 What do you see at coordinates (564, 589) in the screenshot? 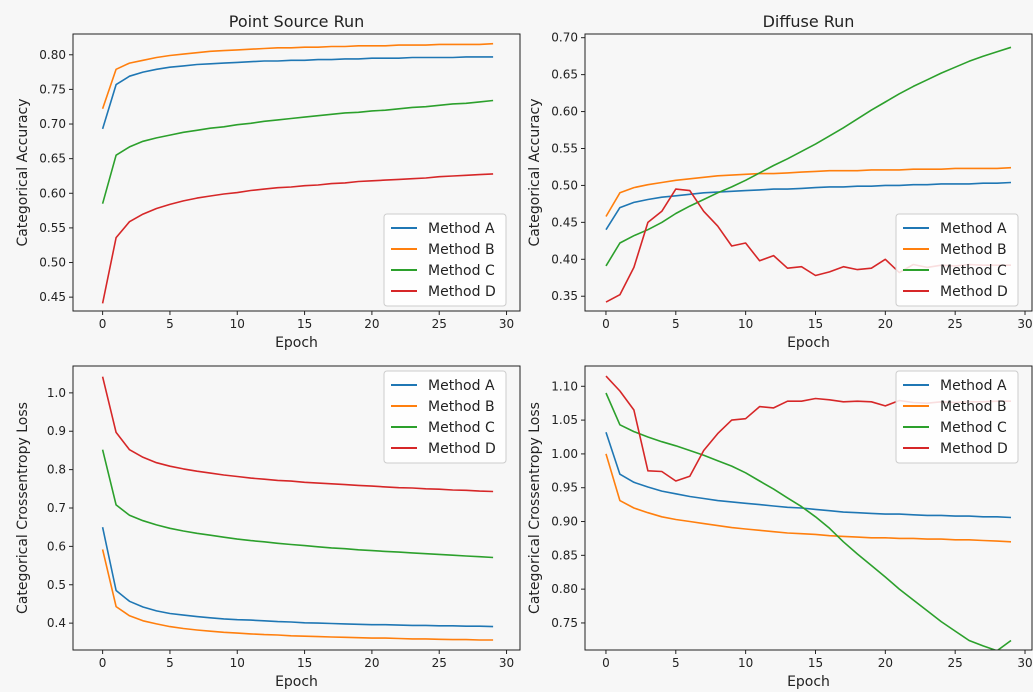
I see `y-tick-label: 0.80` at bounding box center [564, 589].